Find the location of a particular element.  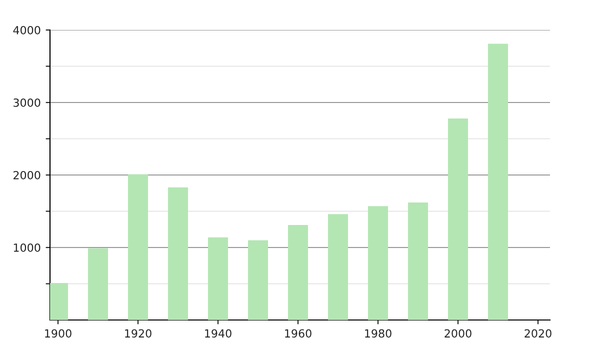

x-tick-label: 2020 is located at coordinates (538, 333).